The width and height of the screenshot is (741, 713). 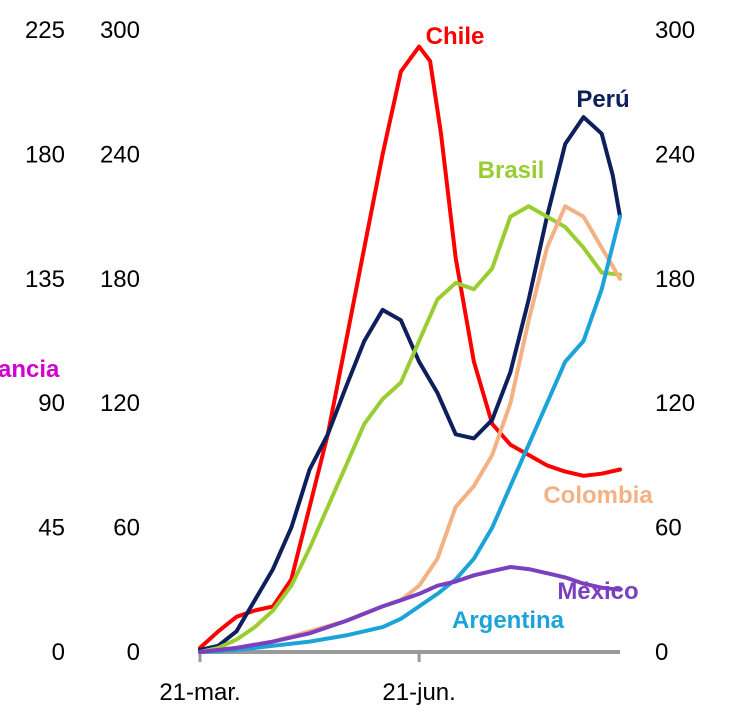 I want to click on series-label-colombia: Colombia, so click(x=598, y=495).